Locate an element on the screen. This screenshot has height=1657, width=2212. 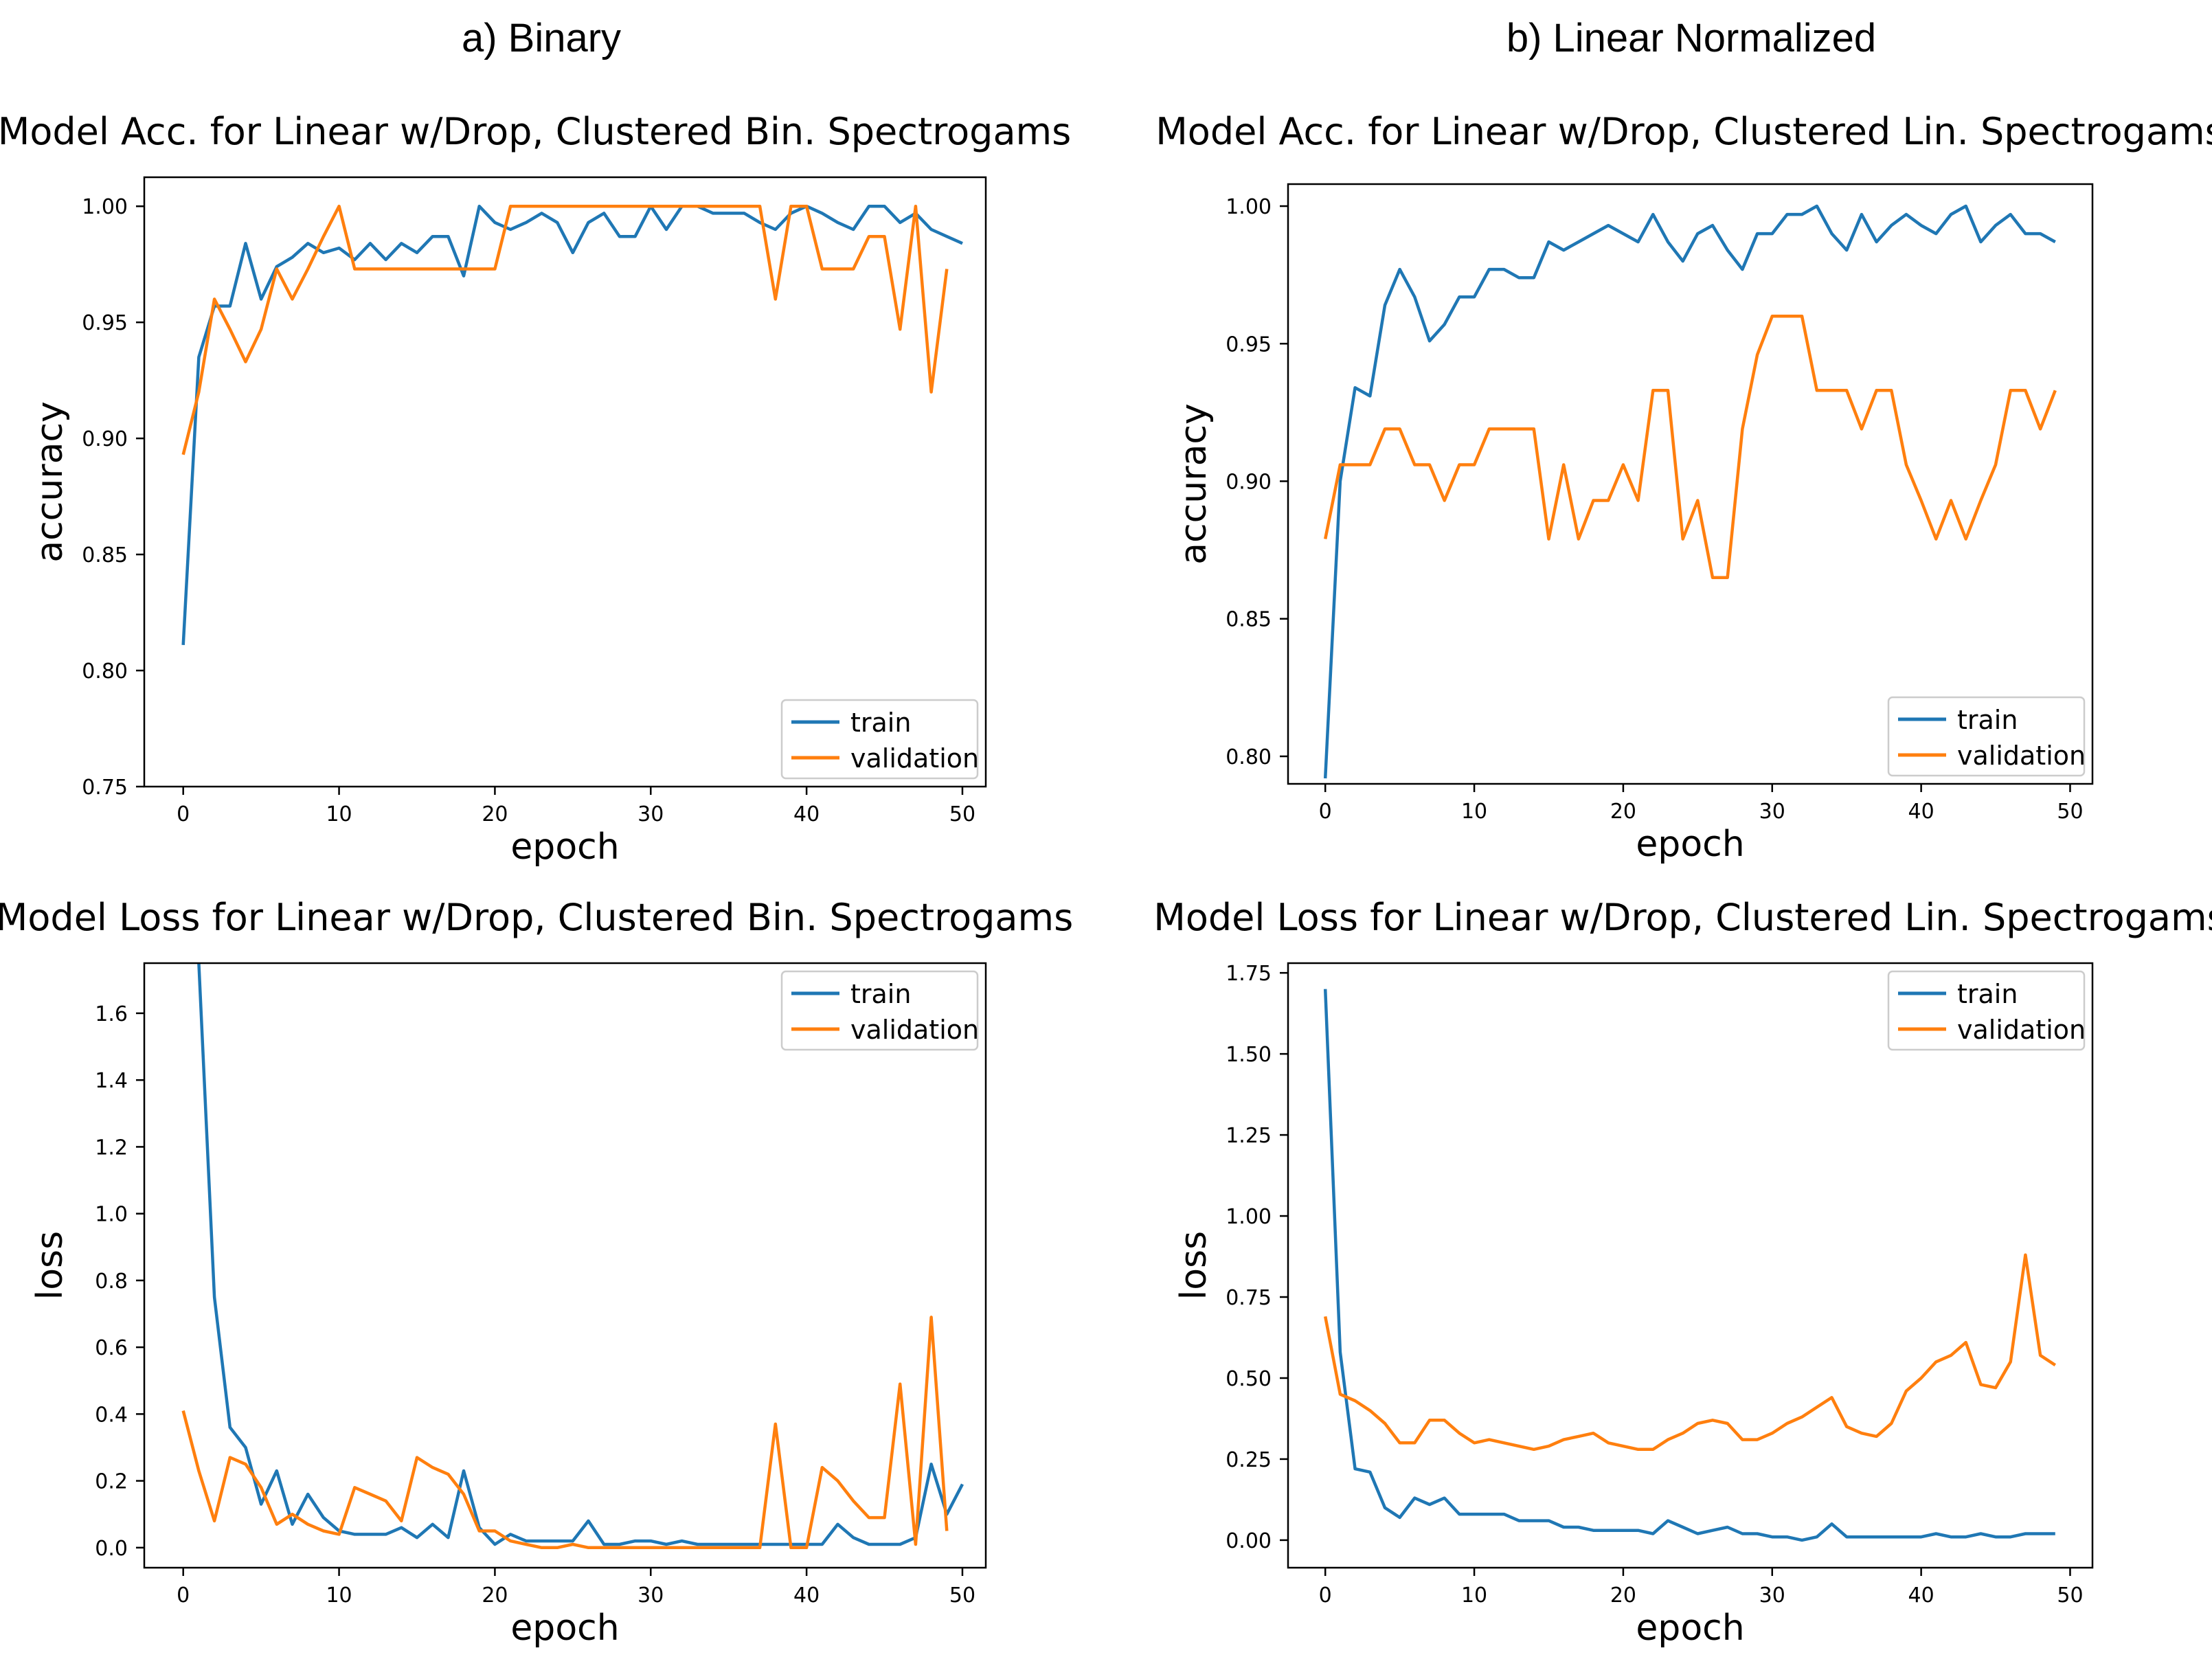
loss-lin-xtick-label: 50 is located at coordinates (2070, 1595).